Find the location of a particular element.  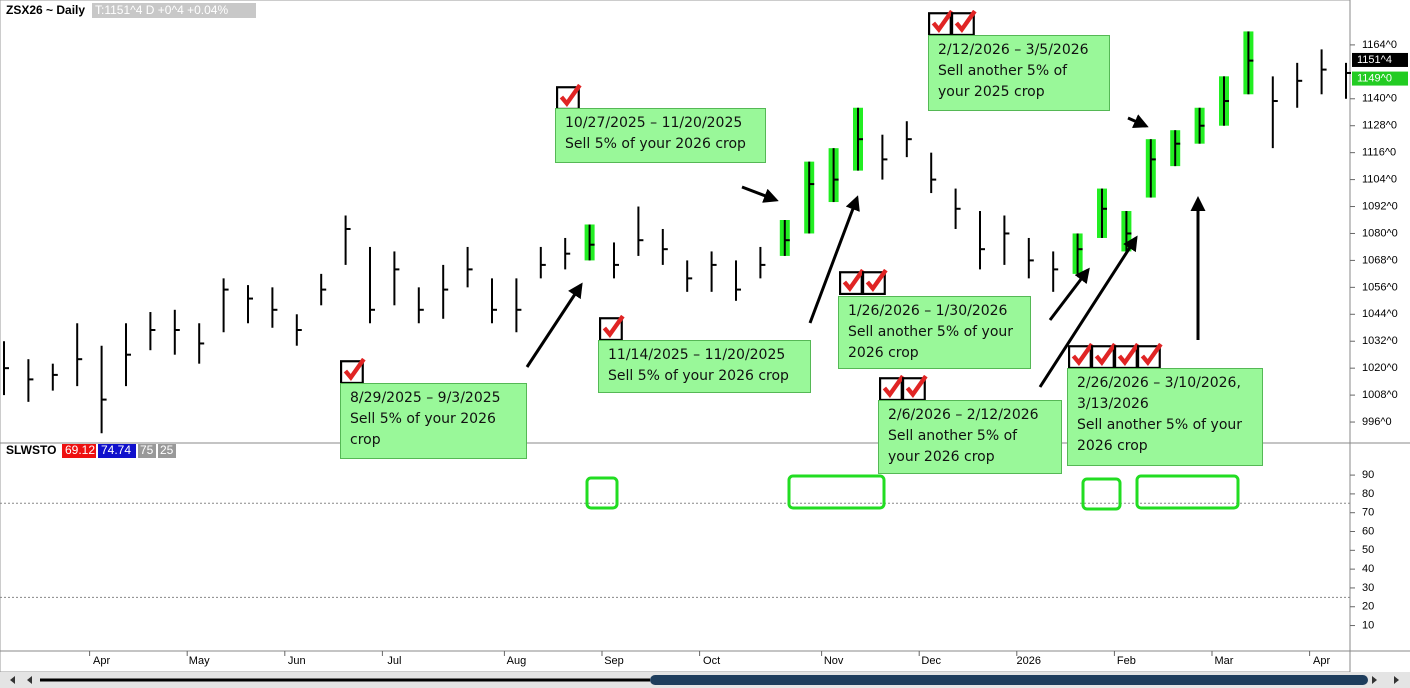

x-tick-label: Dec is located at coordinates (931, 661).